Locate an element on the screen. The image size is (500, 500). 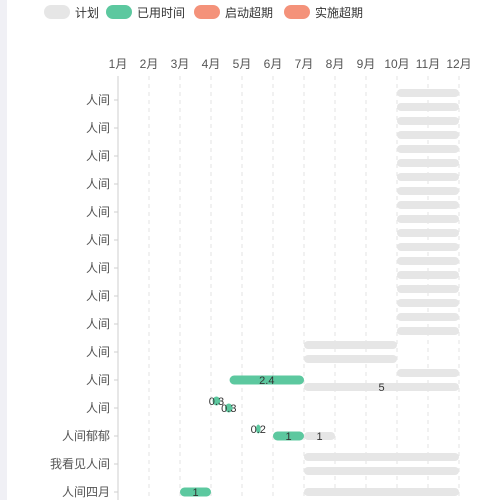
legend-item-start-overdue: 启动超期 is located at coordinates (233, 12).